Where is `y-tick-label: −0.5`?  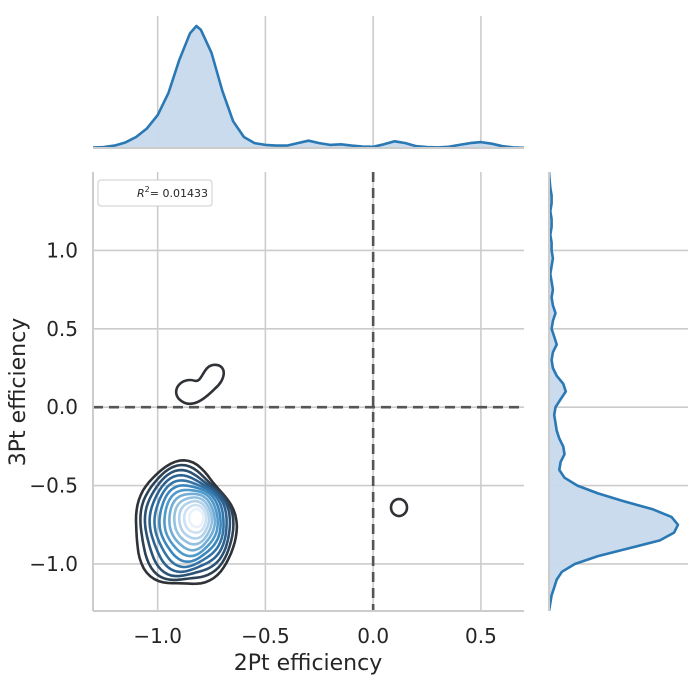 y-tick-label: −0.5 is located at coordinates (53, 486).